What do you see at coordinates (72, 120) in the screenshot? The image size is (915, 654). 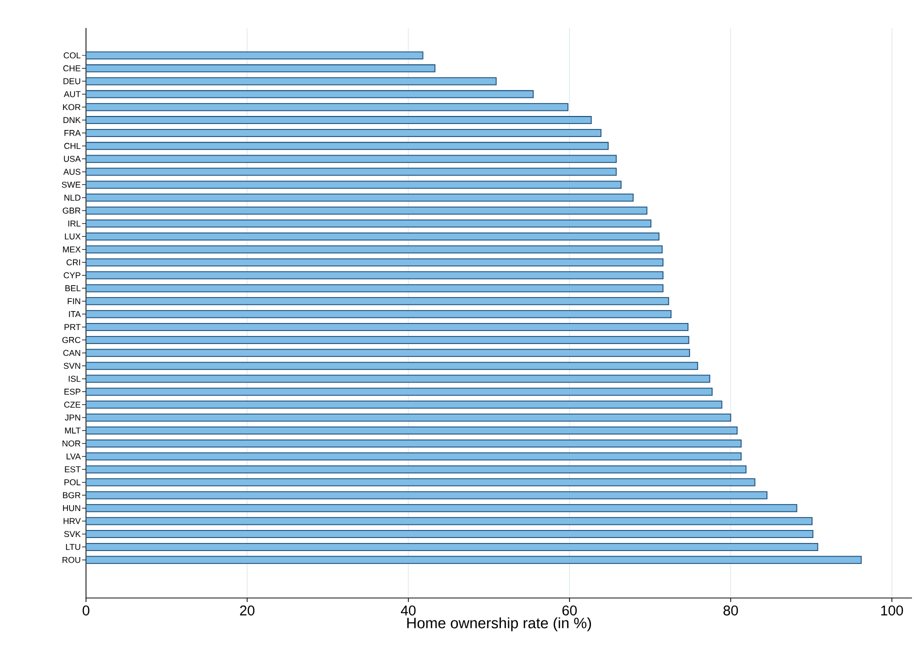 I see `y-tick-label: DNK` at bounding box center [72, 120].